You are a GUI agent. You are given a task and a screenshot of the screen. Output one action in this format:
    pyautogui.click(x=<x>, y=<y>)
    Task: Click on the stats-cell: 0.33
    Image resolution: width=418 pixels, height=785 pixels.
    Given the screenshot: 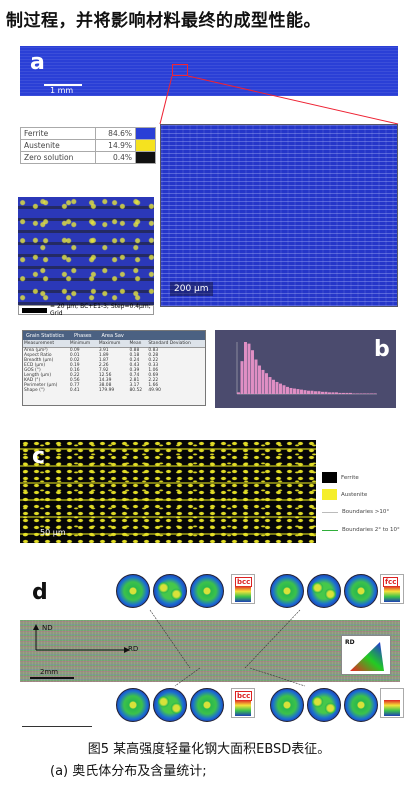 What is the action you would take?
    pyautogui.click(x=153, y=365)
    